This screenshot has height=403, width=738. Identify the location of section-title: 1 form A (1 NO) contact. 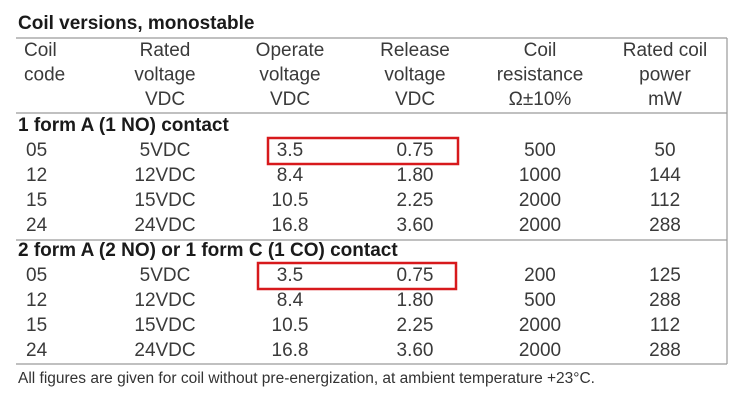
(123, 125).